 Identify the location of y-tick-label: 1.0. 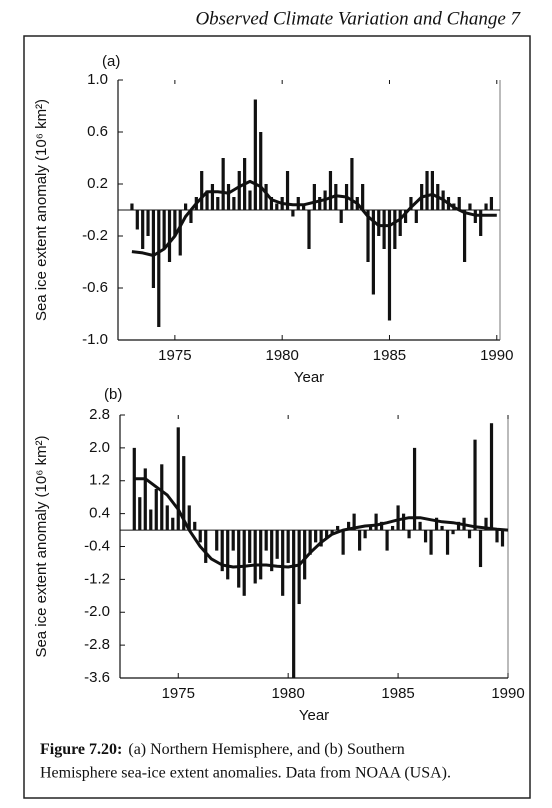
(97, 79).